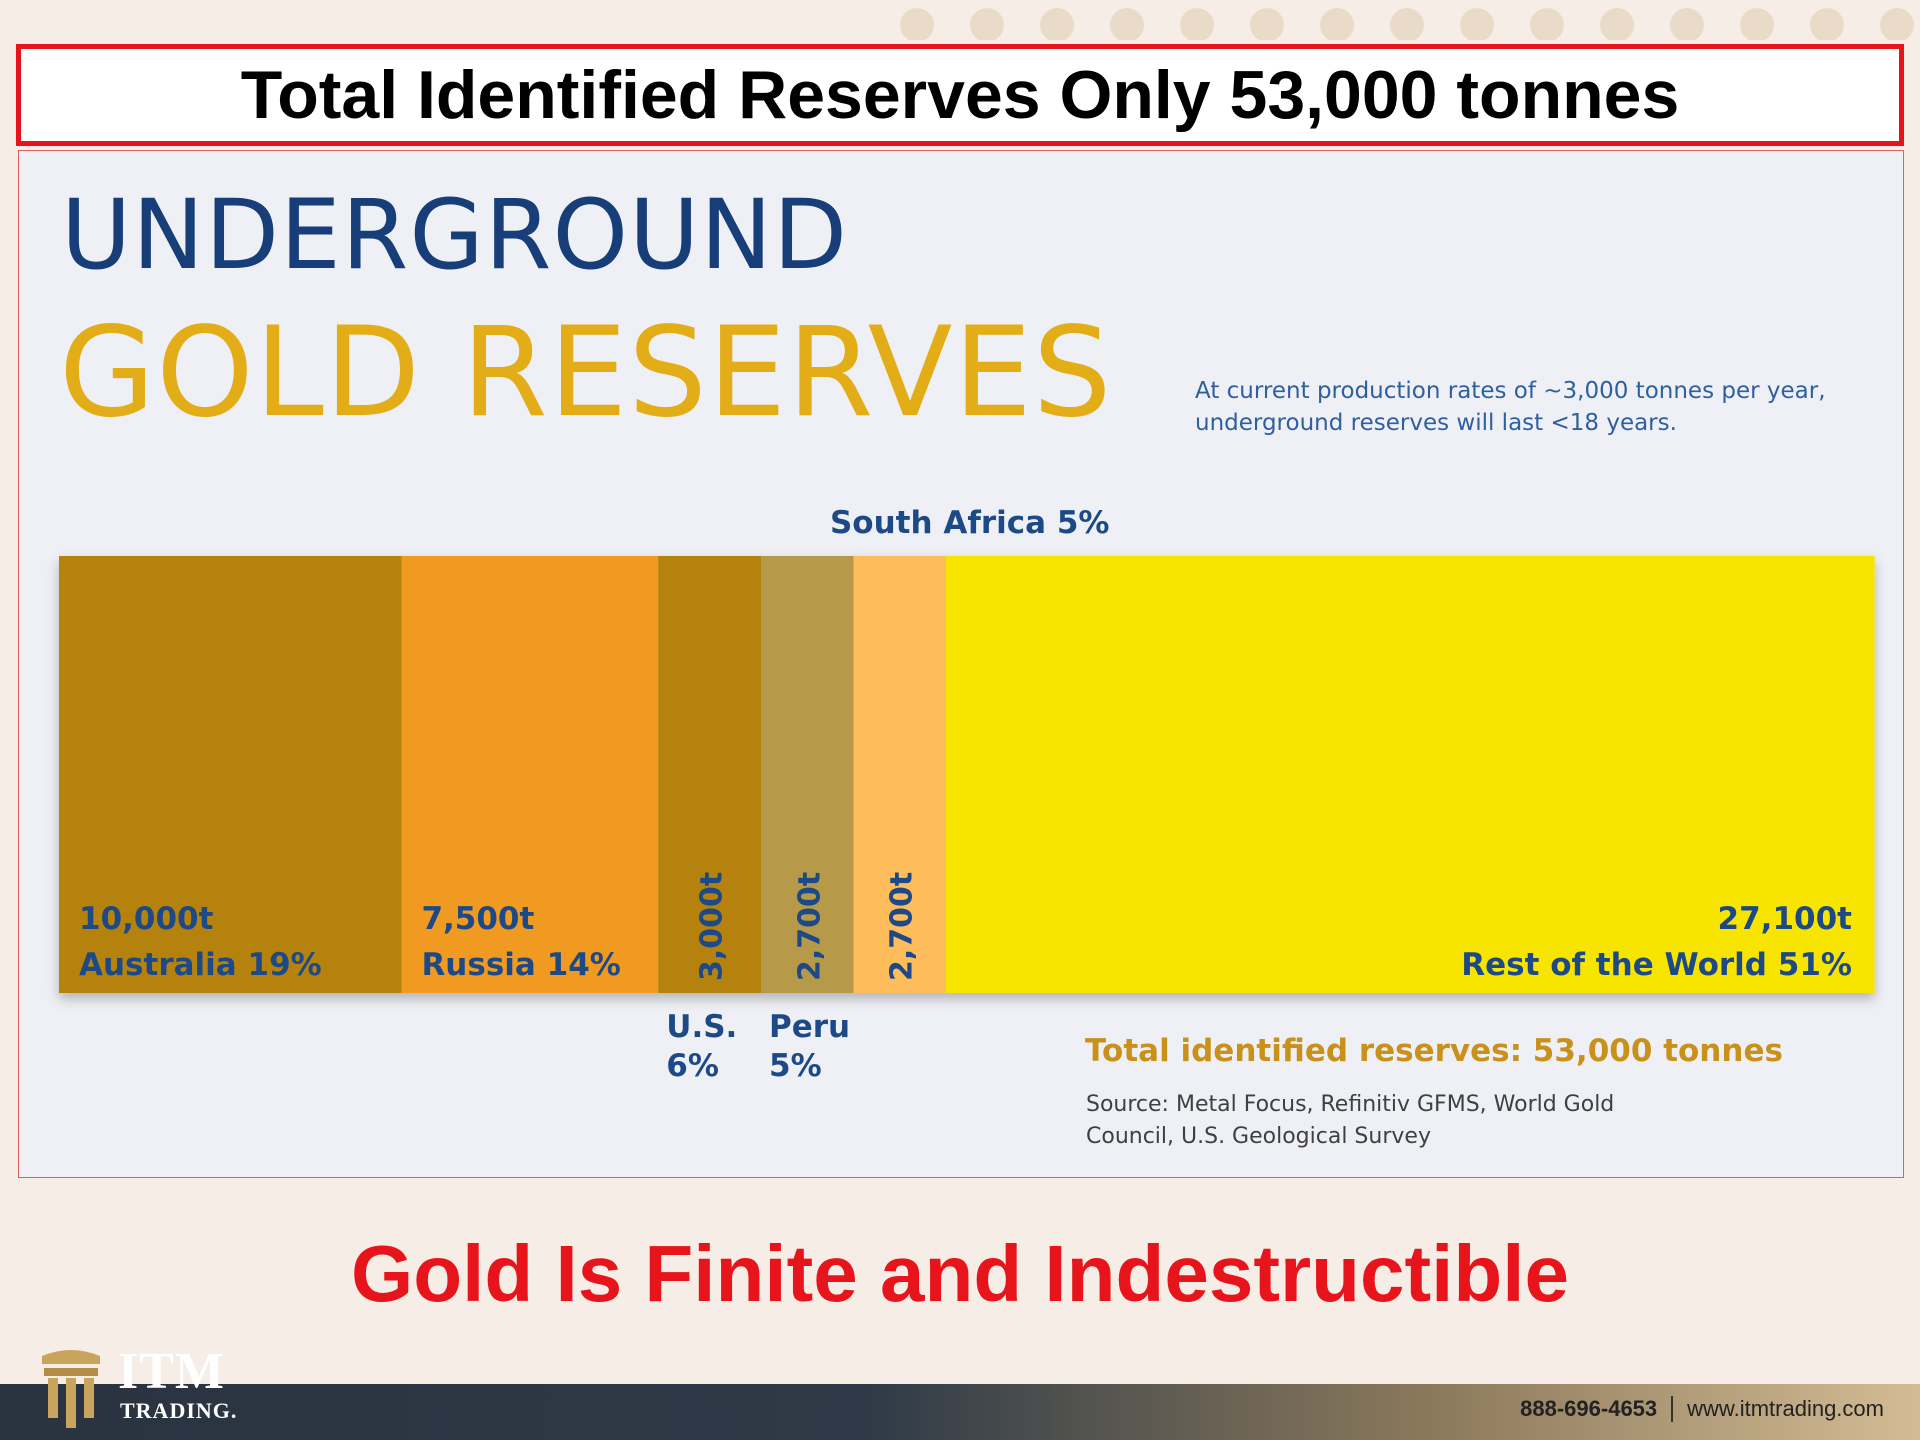  Describe the element at coordinates (960, 1273) in the screenshot. I see `tagline: Gold Is Finite and Indestructible` at that location.